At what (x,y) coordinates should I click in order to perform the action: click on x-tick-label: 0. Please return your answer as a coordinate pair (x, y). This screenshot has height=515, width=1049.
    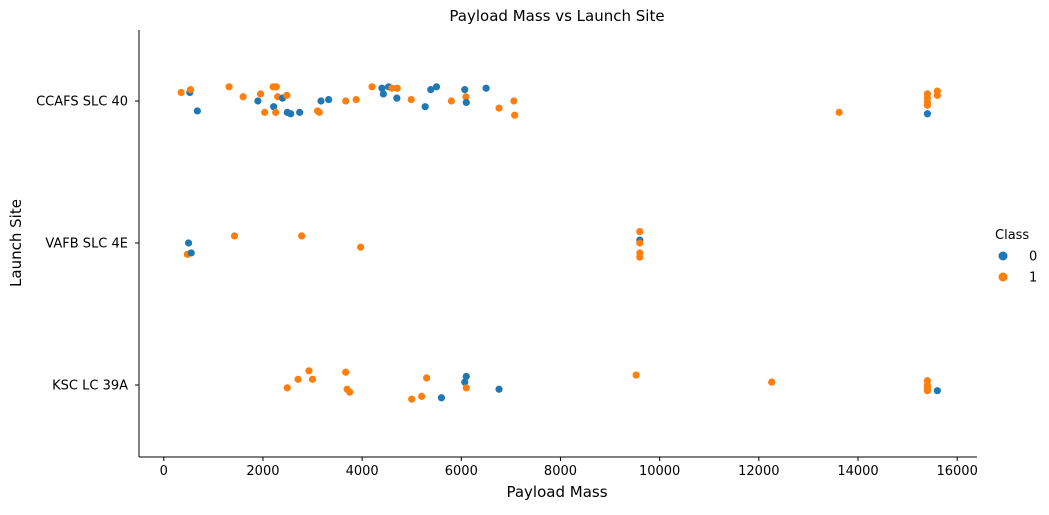
    Looking at the image, I should click on (164, 471).